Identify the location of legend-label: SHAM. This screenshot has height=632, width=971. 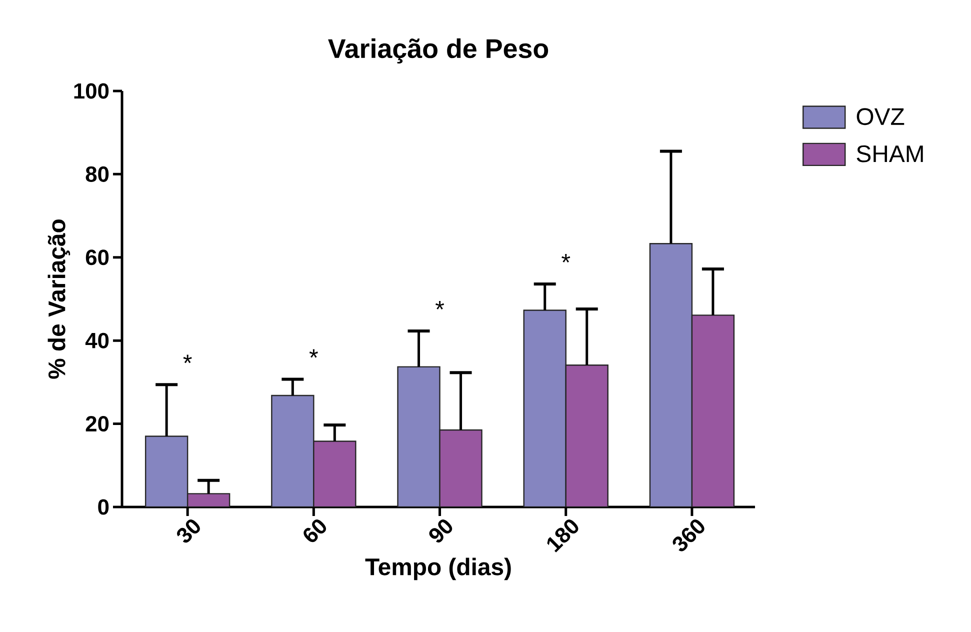
(889, 153).